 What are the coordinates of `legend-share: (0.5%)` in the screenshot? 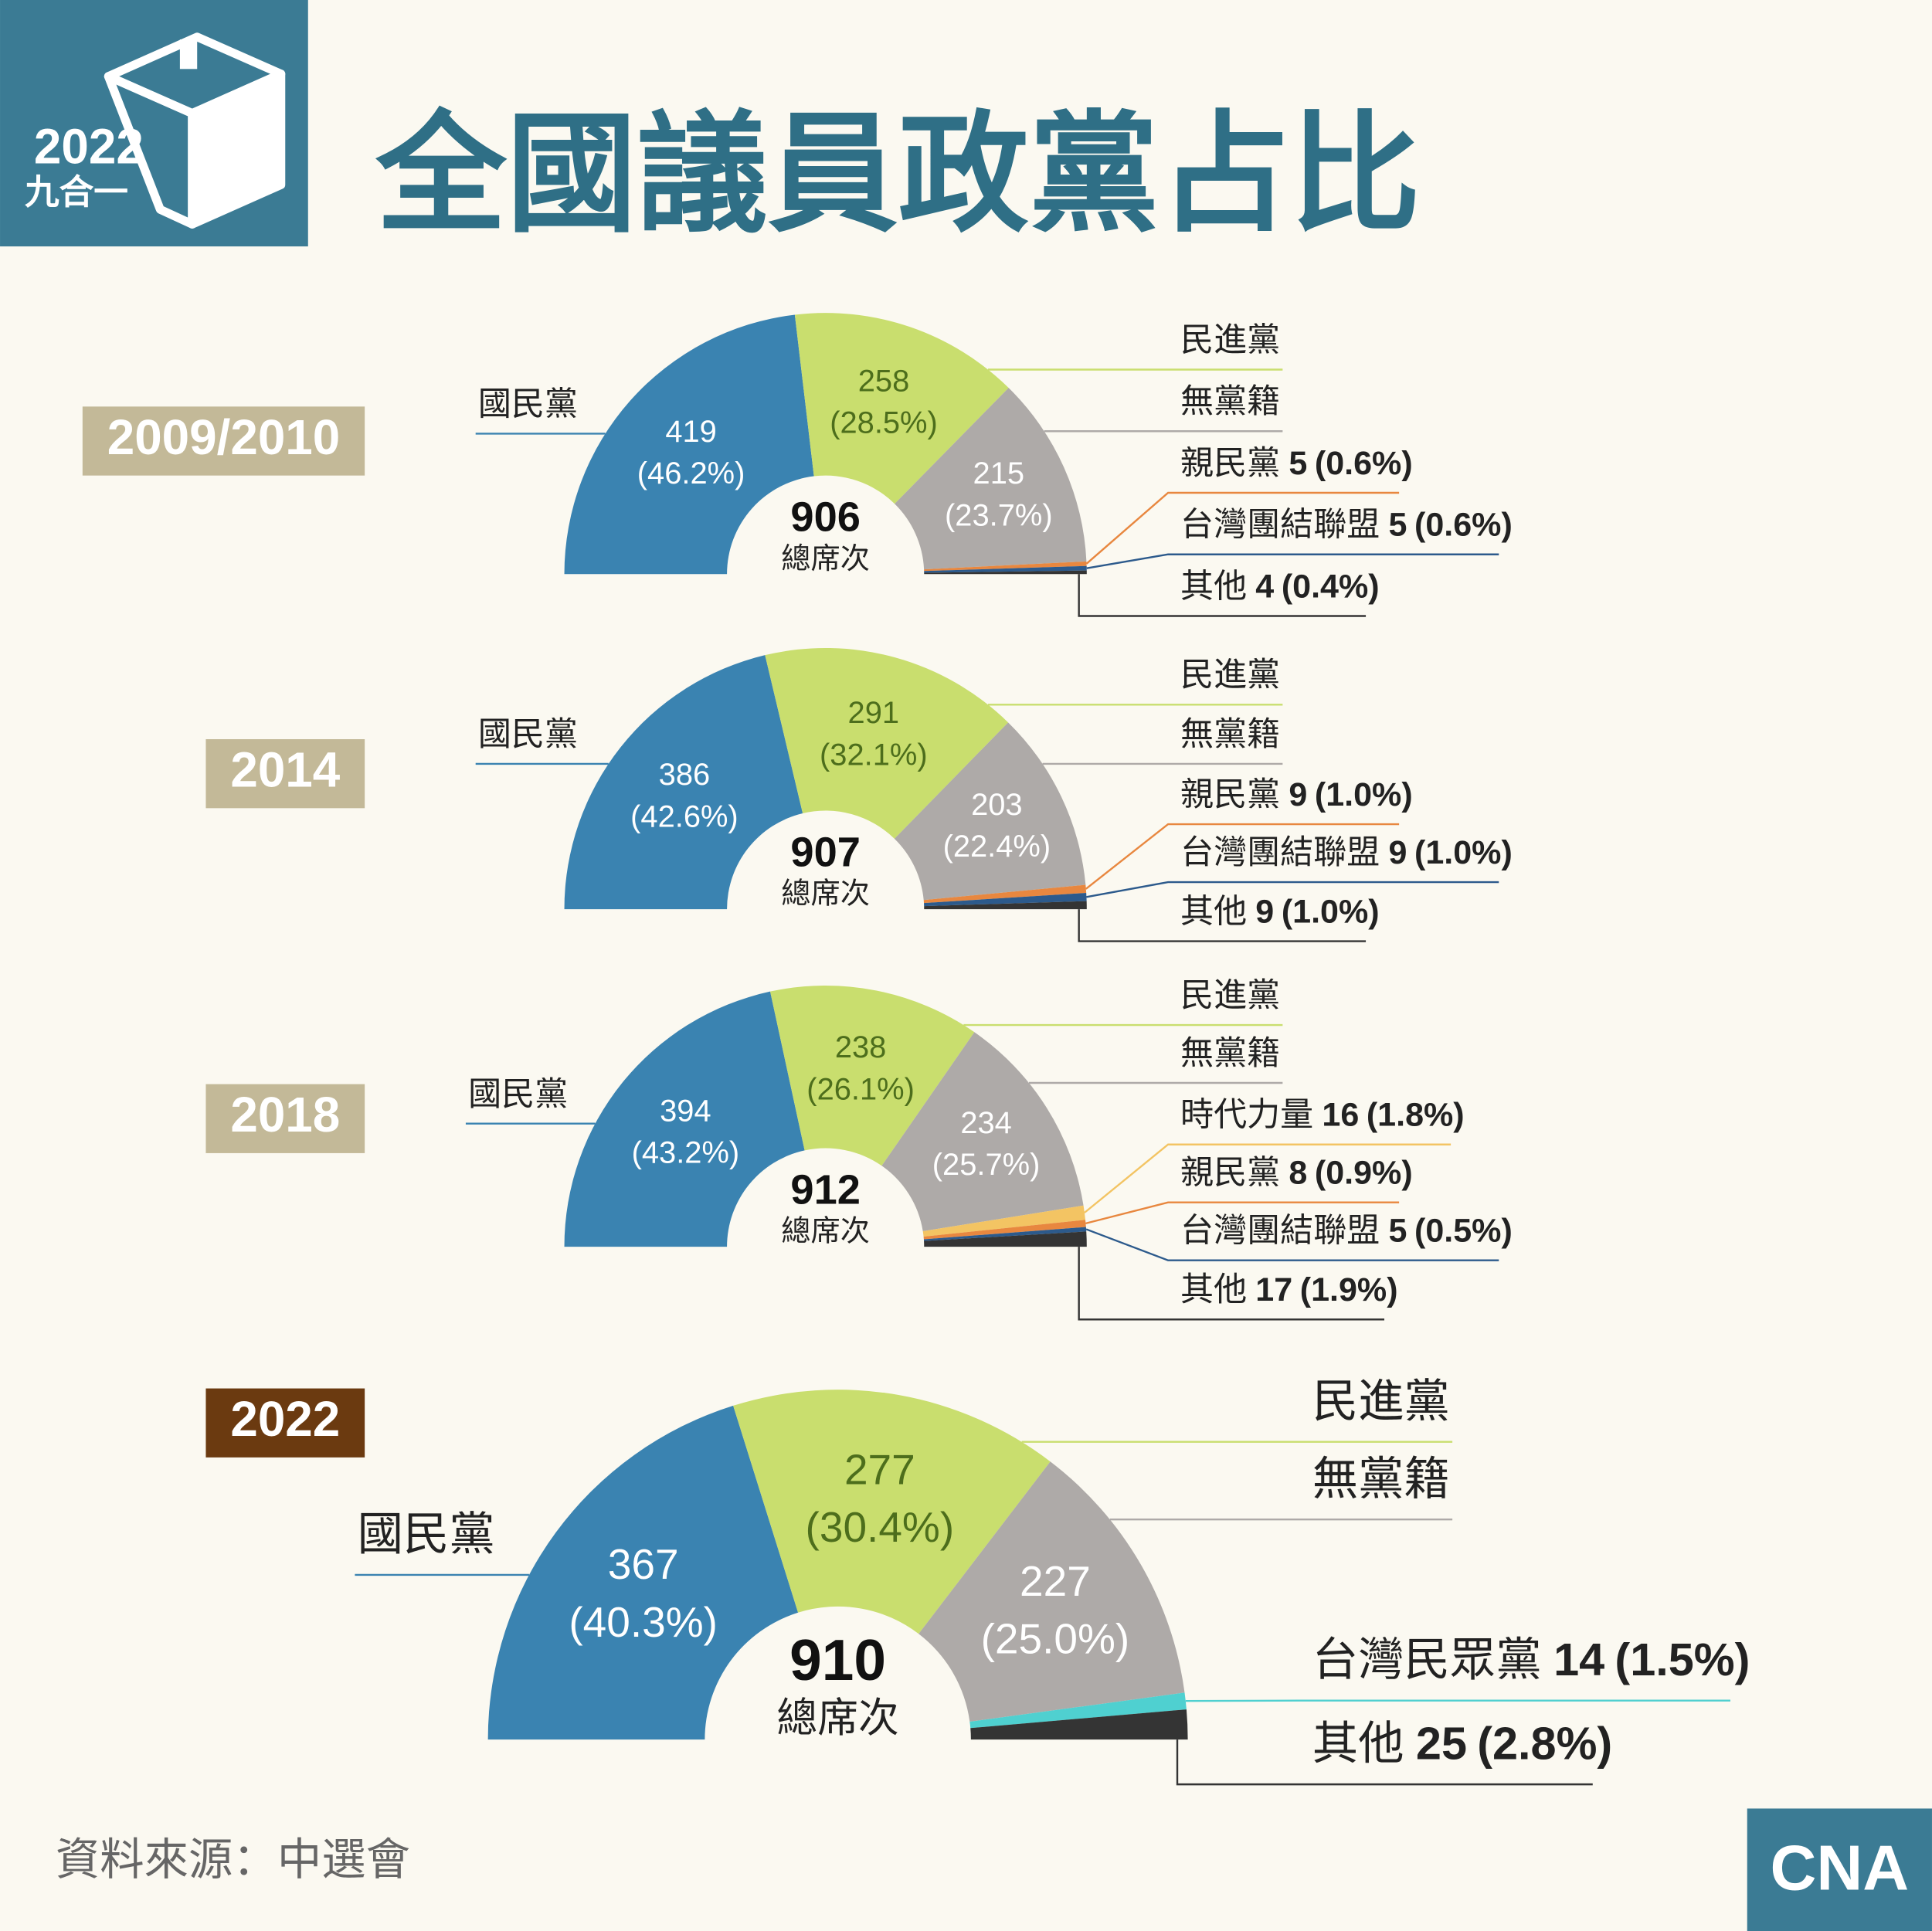 It's located at (1464, 1231).